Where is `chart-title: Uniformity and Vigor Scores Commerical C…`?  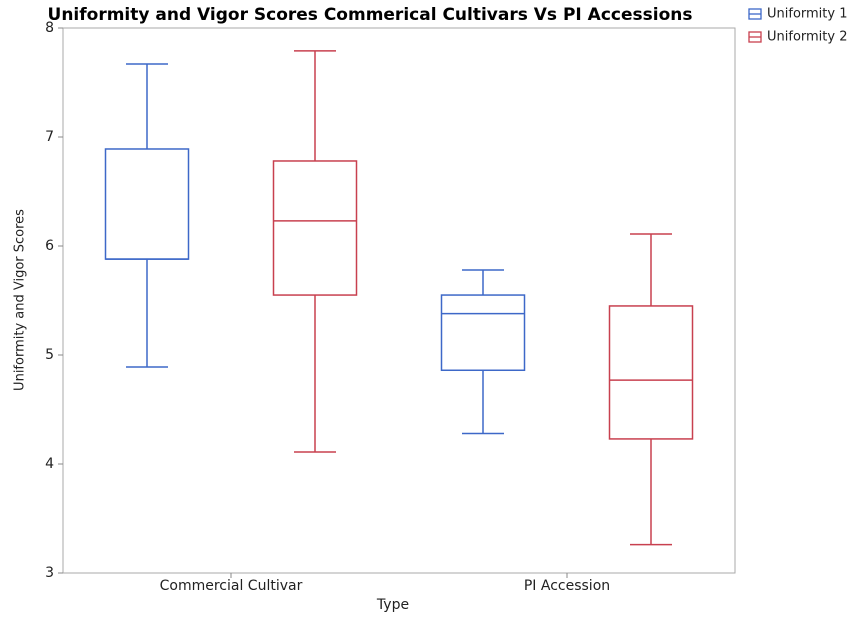
chart-title: Uniformity and Vigor Scores Commerical C… is located at coordinates (370, 15).